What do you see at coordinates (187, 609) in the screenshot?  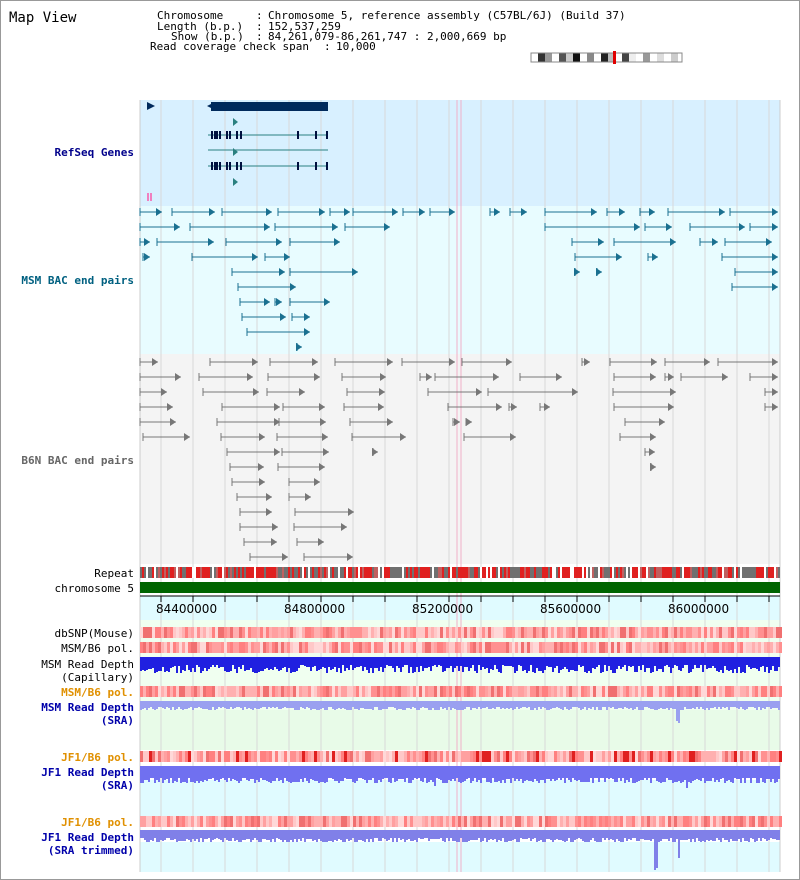 I see `axis-tick-label: 84400000` at bounding box center [187, 609].